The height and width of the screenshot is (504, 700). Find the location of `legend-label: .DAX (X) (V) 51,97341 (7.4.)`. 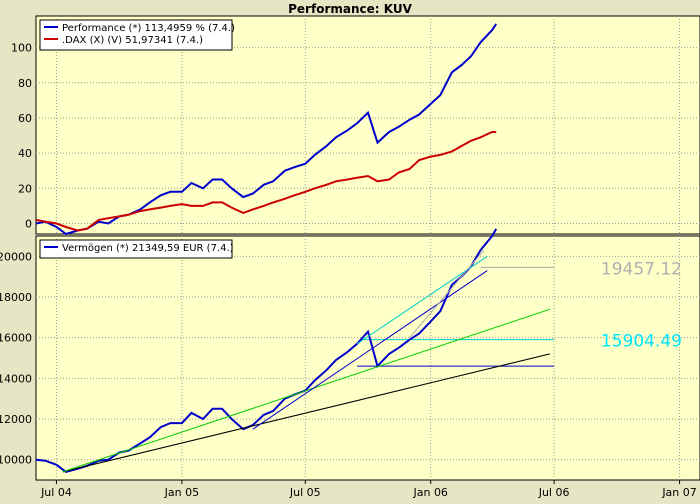

legend-label: .DAX (X) (V) 51,97341 (7.4.) is located at coordinates (132, 40).